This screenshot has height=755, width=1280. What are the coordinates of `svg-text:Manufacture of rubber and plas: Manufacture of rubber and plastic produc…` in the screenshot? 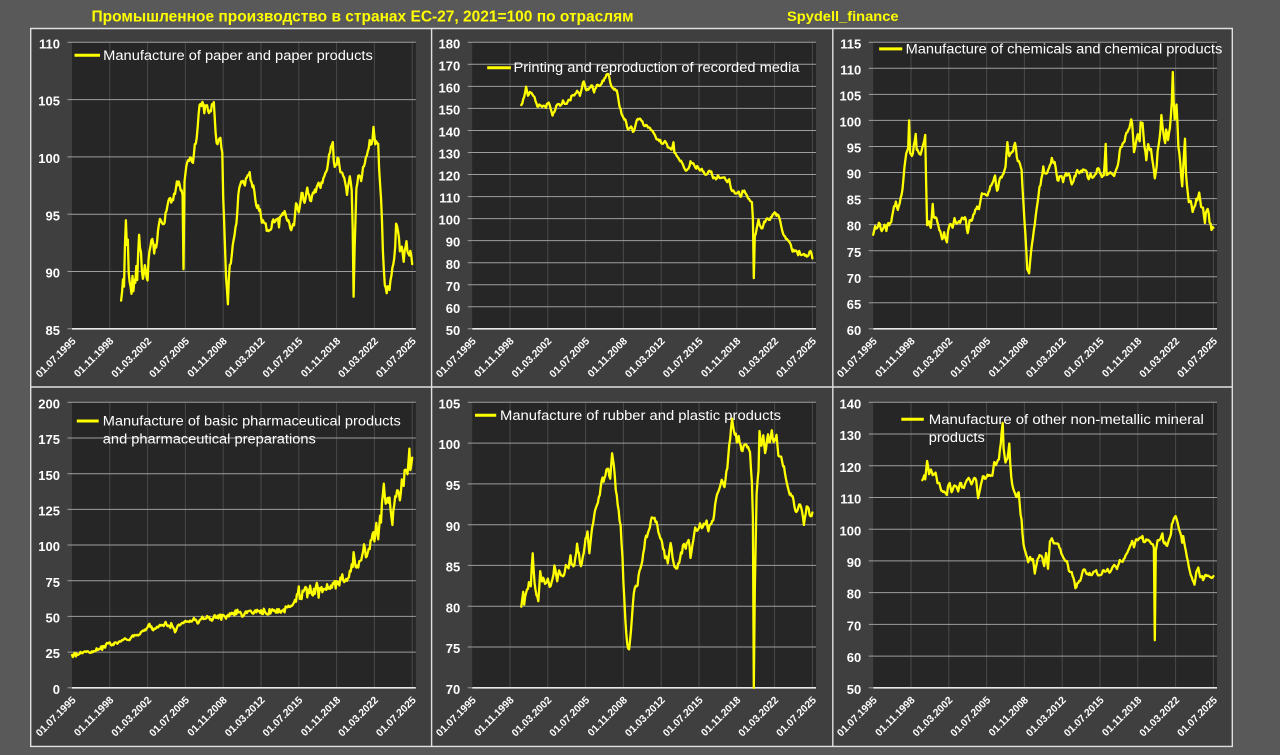 It's located at (640, 416).